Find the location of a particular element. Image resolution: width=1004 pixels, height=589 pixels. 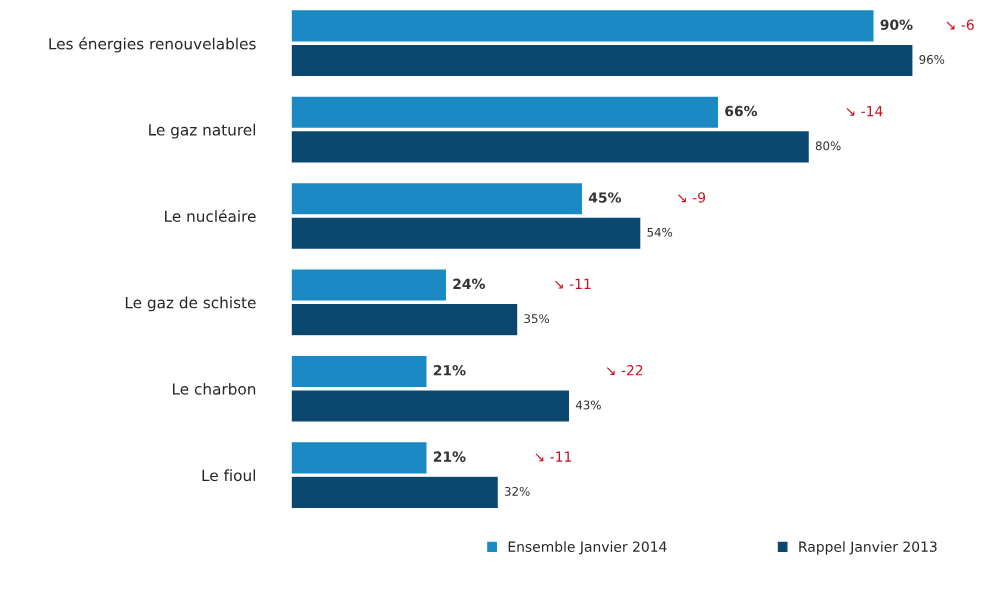

y-tick-label: Le gaz naturel is located at coordinates (202, 131).